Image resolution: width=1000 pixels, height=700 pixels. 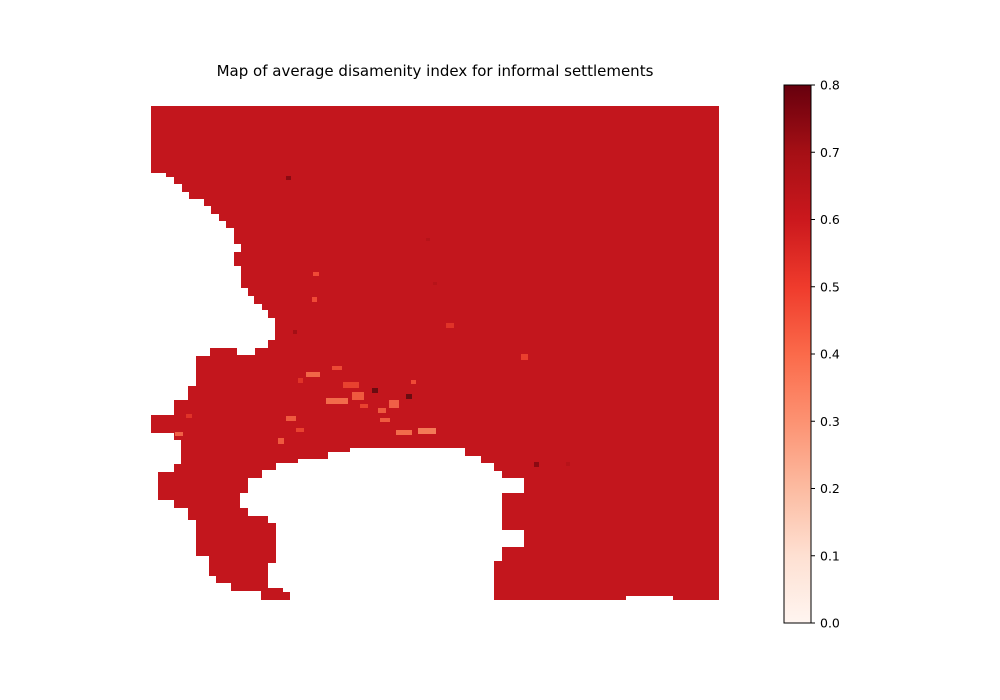 I want to click on colorbar-tick-label: 0.2, so click(x=830, y=488).